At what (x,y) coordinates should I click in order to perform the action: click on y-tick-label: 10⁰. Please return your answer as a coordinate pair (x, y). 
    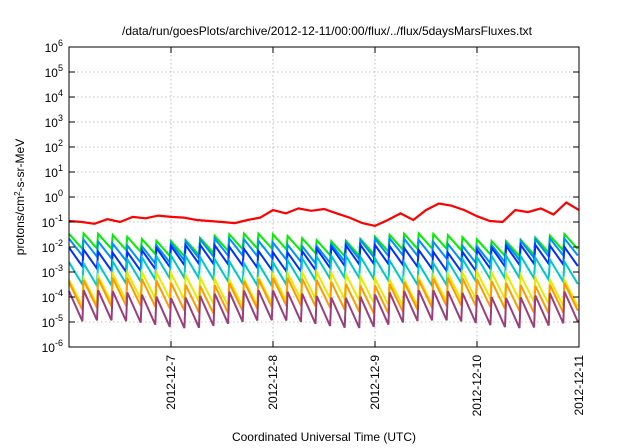
    Looking at the image, I should click on (54, 196).